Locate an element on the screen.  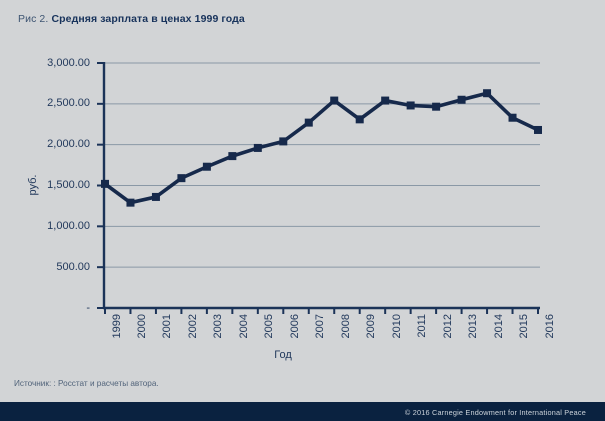
y-tick-label: 1,000.00 is located at coordinates (68, 225).